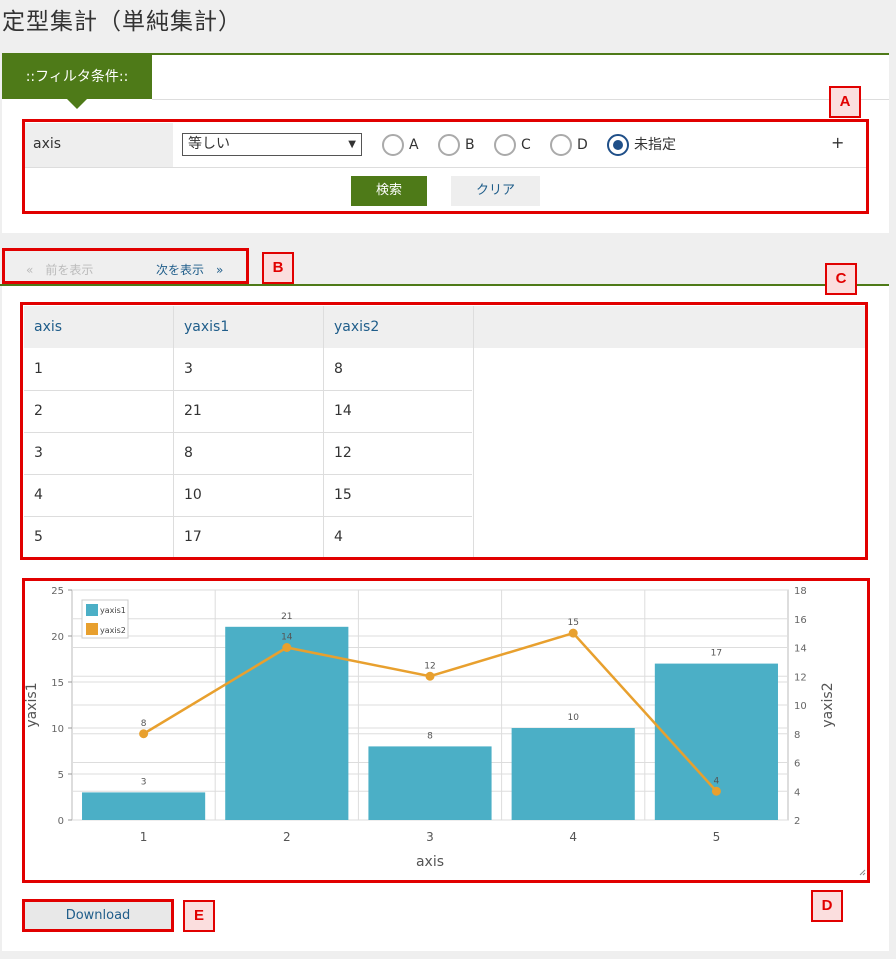  I want to click on y-tick-label: 0, so click(61, 821).